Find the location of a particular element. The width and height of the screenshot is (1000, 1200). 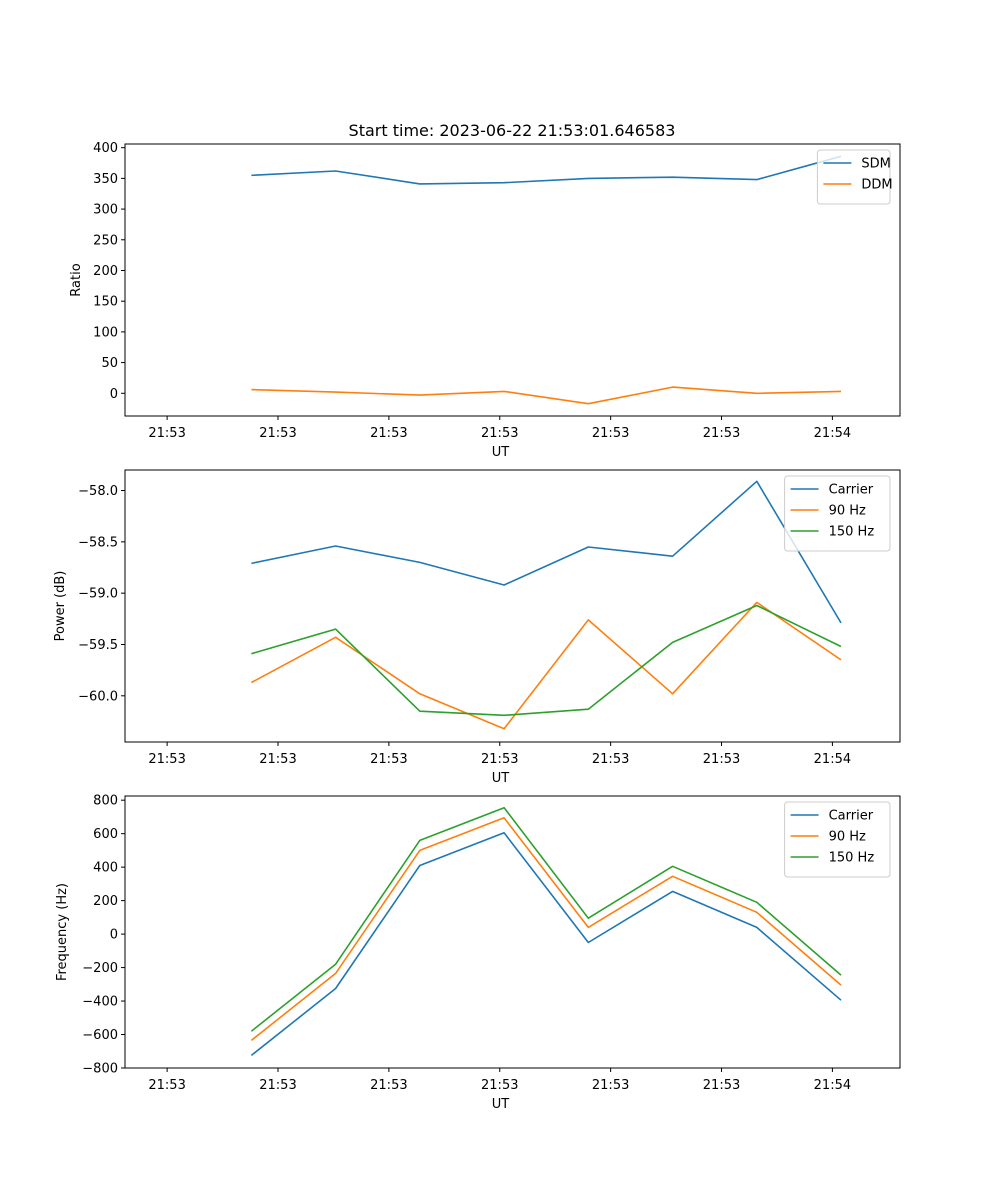

series-line-sdm is located at coordinates (546, 170).